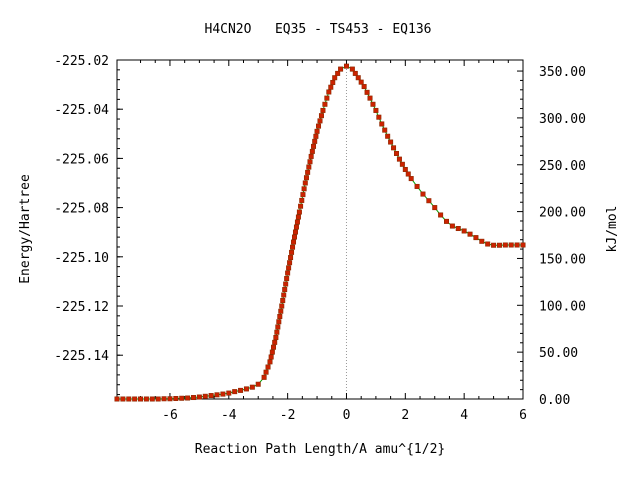 The image size is (640, 480). Describe the element at coordinates (464, 415) in the screenshot. I see `x-tick-label: 4` at that location.